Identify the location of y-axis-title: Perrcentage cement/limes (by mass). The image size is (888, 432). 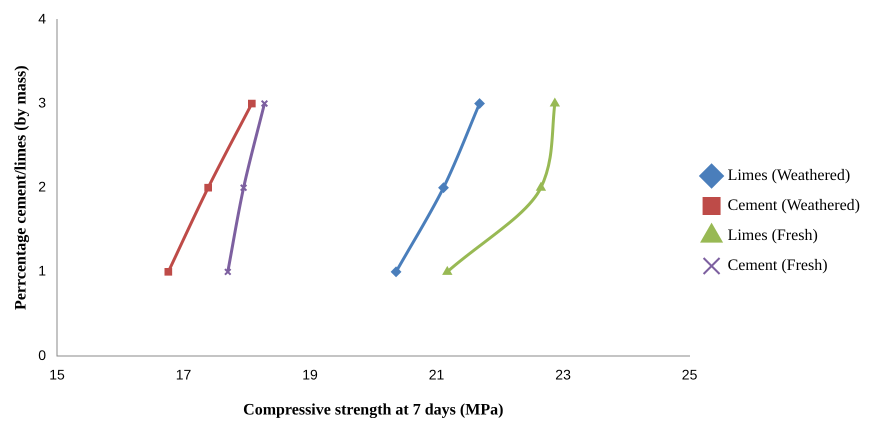
(21, 187).